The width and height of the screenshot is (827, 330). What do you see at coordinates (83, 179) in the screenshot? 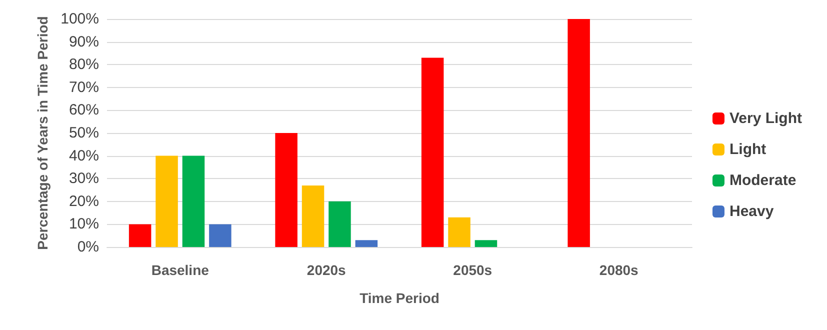
I see `y-tick-label: 30%` at bounding box center [83, 179].